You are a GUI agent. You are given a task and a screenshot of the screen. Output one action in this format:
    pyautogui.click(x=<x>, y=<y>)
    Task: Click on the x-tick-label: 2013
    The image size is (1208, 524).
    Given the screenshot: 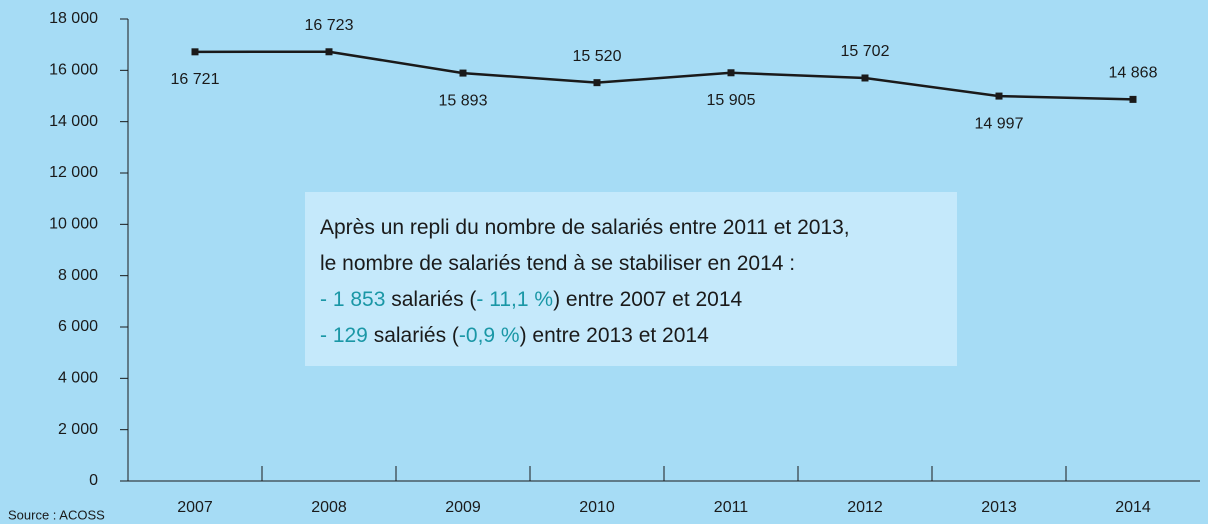 What is the action you would take?
    pyautogui.click(x=999, y=507)
    